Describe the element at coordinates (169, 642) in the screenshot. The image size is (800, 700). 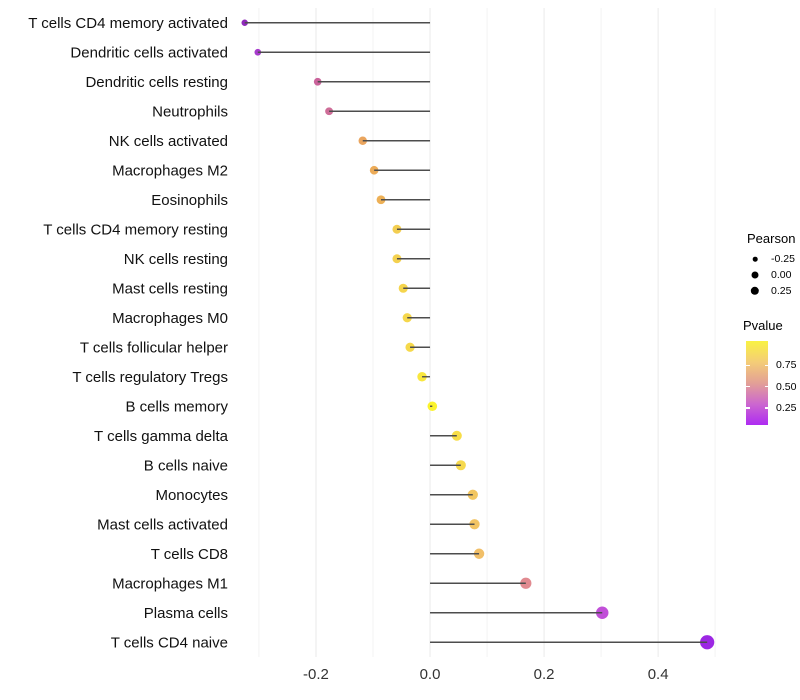
I see `y-axis-label: T cells CD4 naive` at that location.